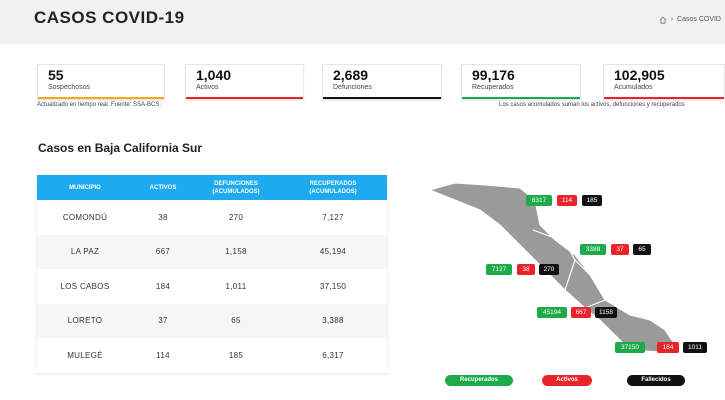 This screenshot has height=400, width=725. What do you see at coordinates (333, 321) in the screenshot?
I see `cell-recuperados: 3,388` at bounding box center [333, 321].